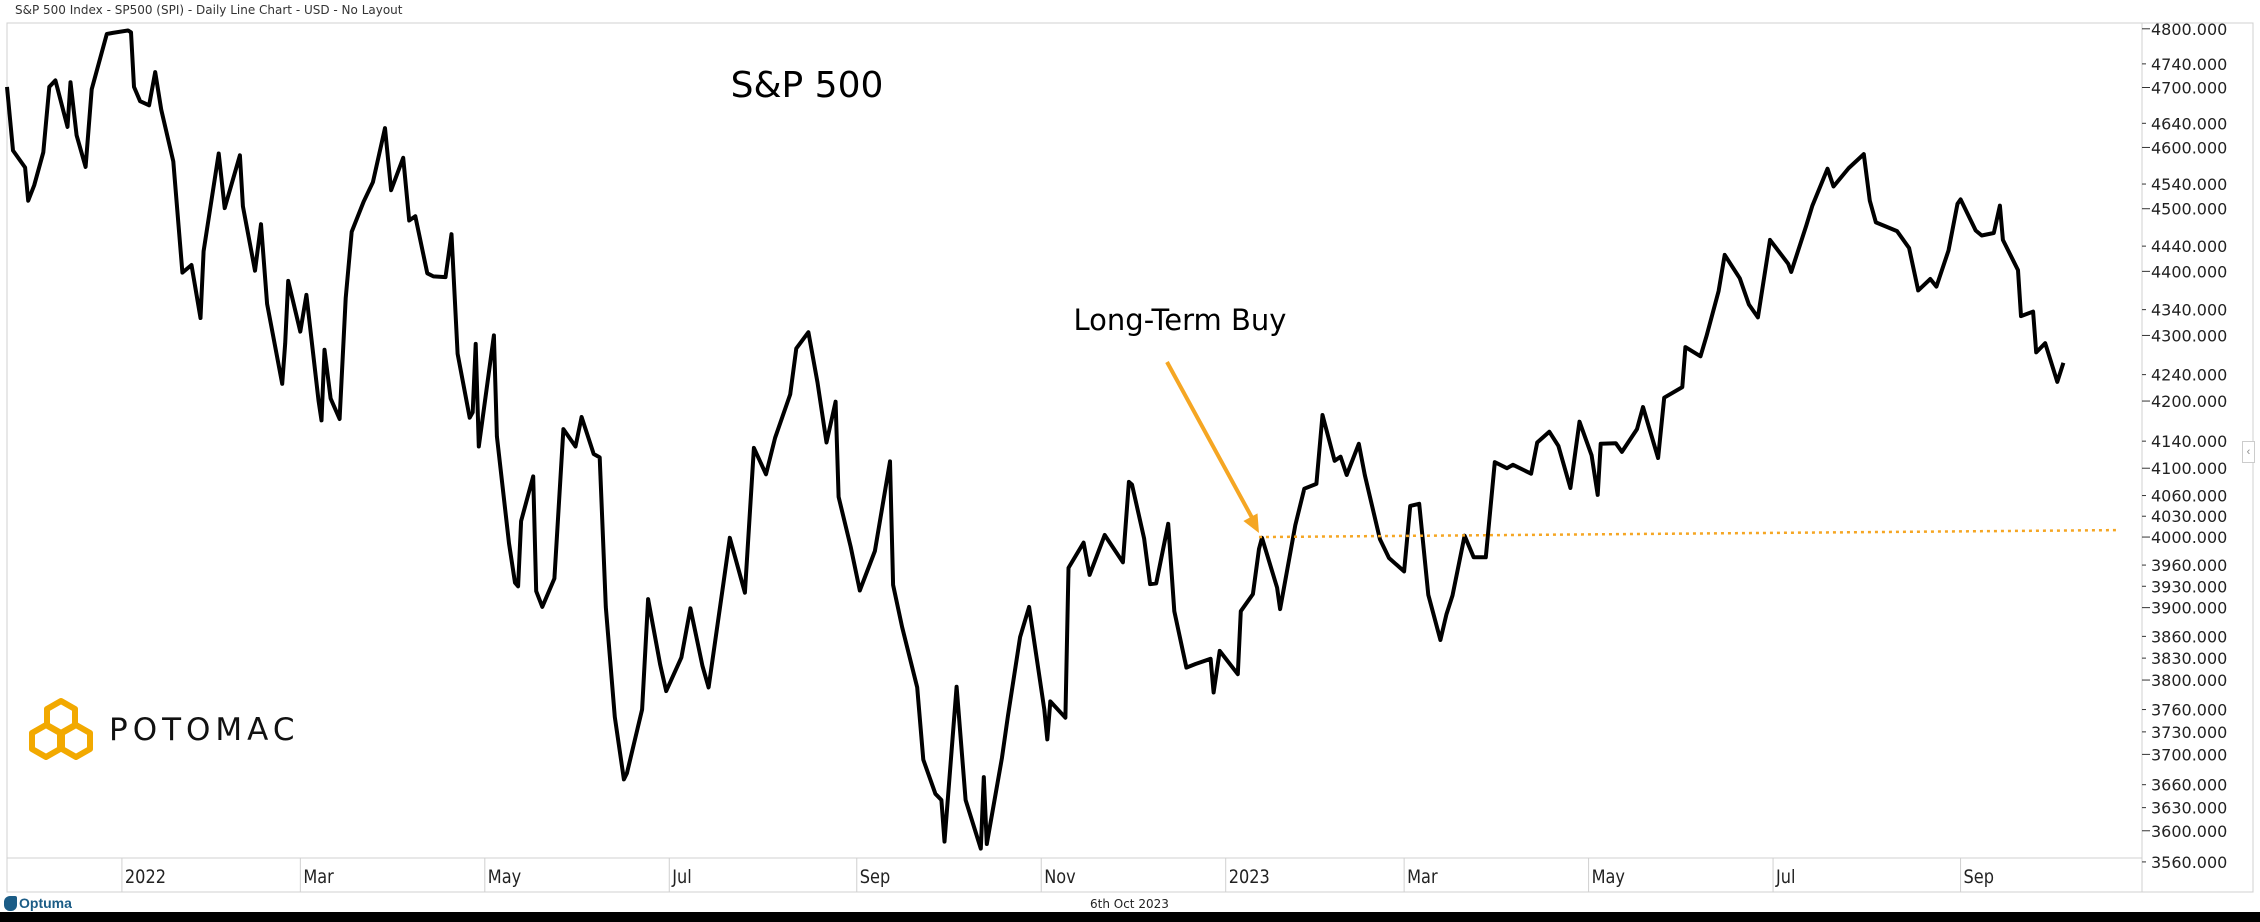 This screenshot has height=922, width=2260. What do you see at coordinates (1688, 533) in the screenshot?
I see `support-dotted-line` at bounding box center [1688, 533].